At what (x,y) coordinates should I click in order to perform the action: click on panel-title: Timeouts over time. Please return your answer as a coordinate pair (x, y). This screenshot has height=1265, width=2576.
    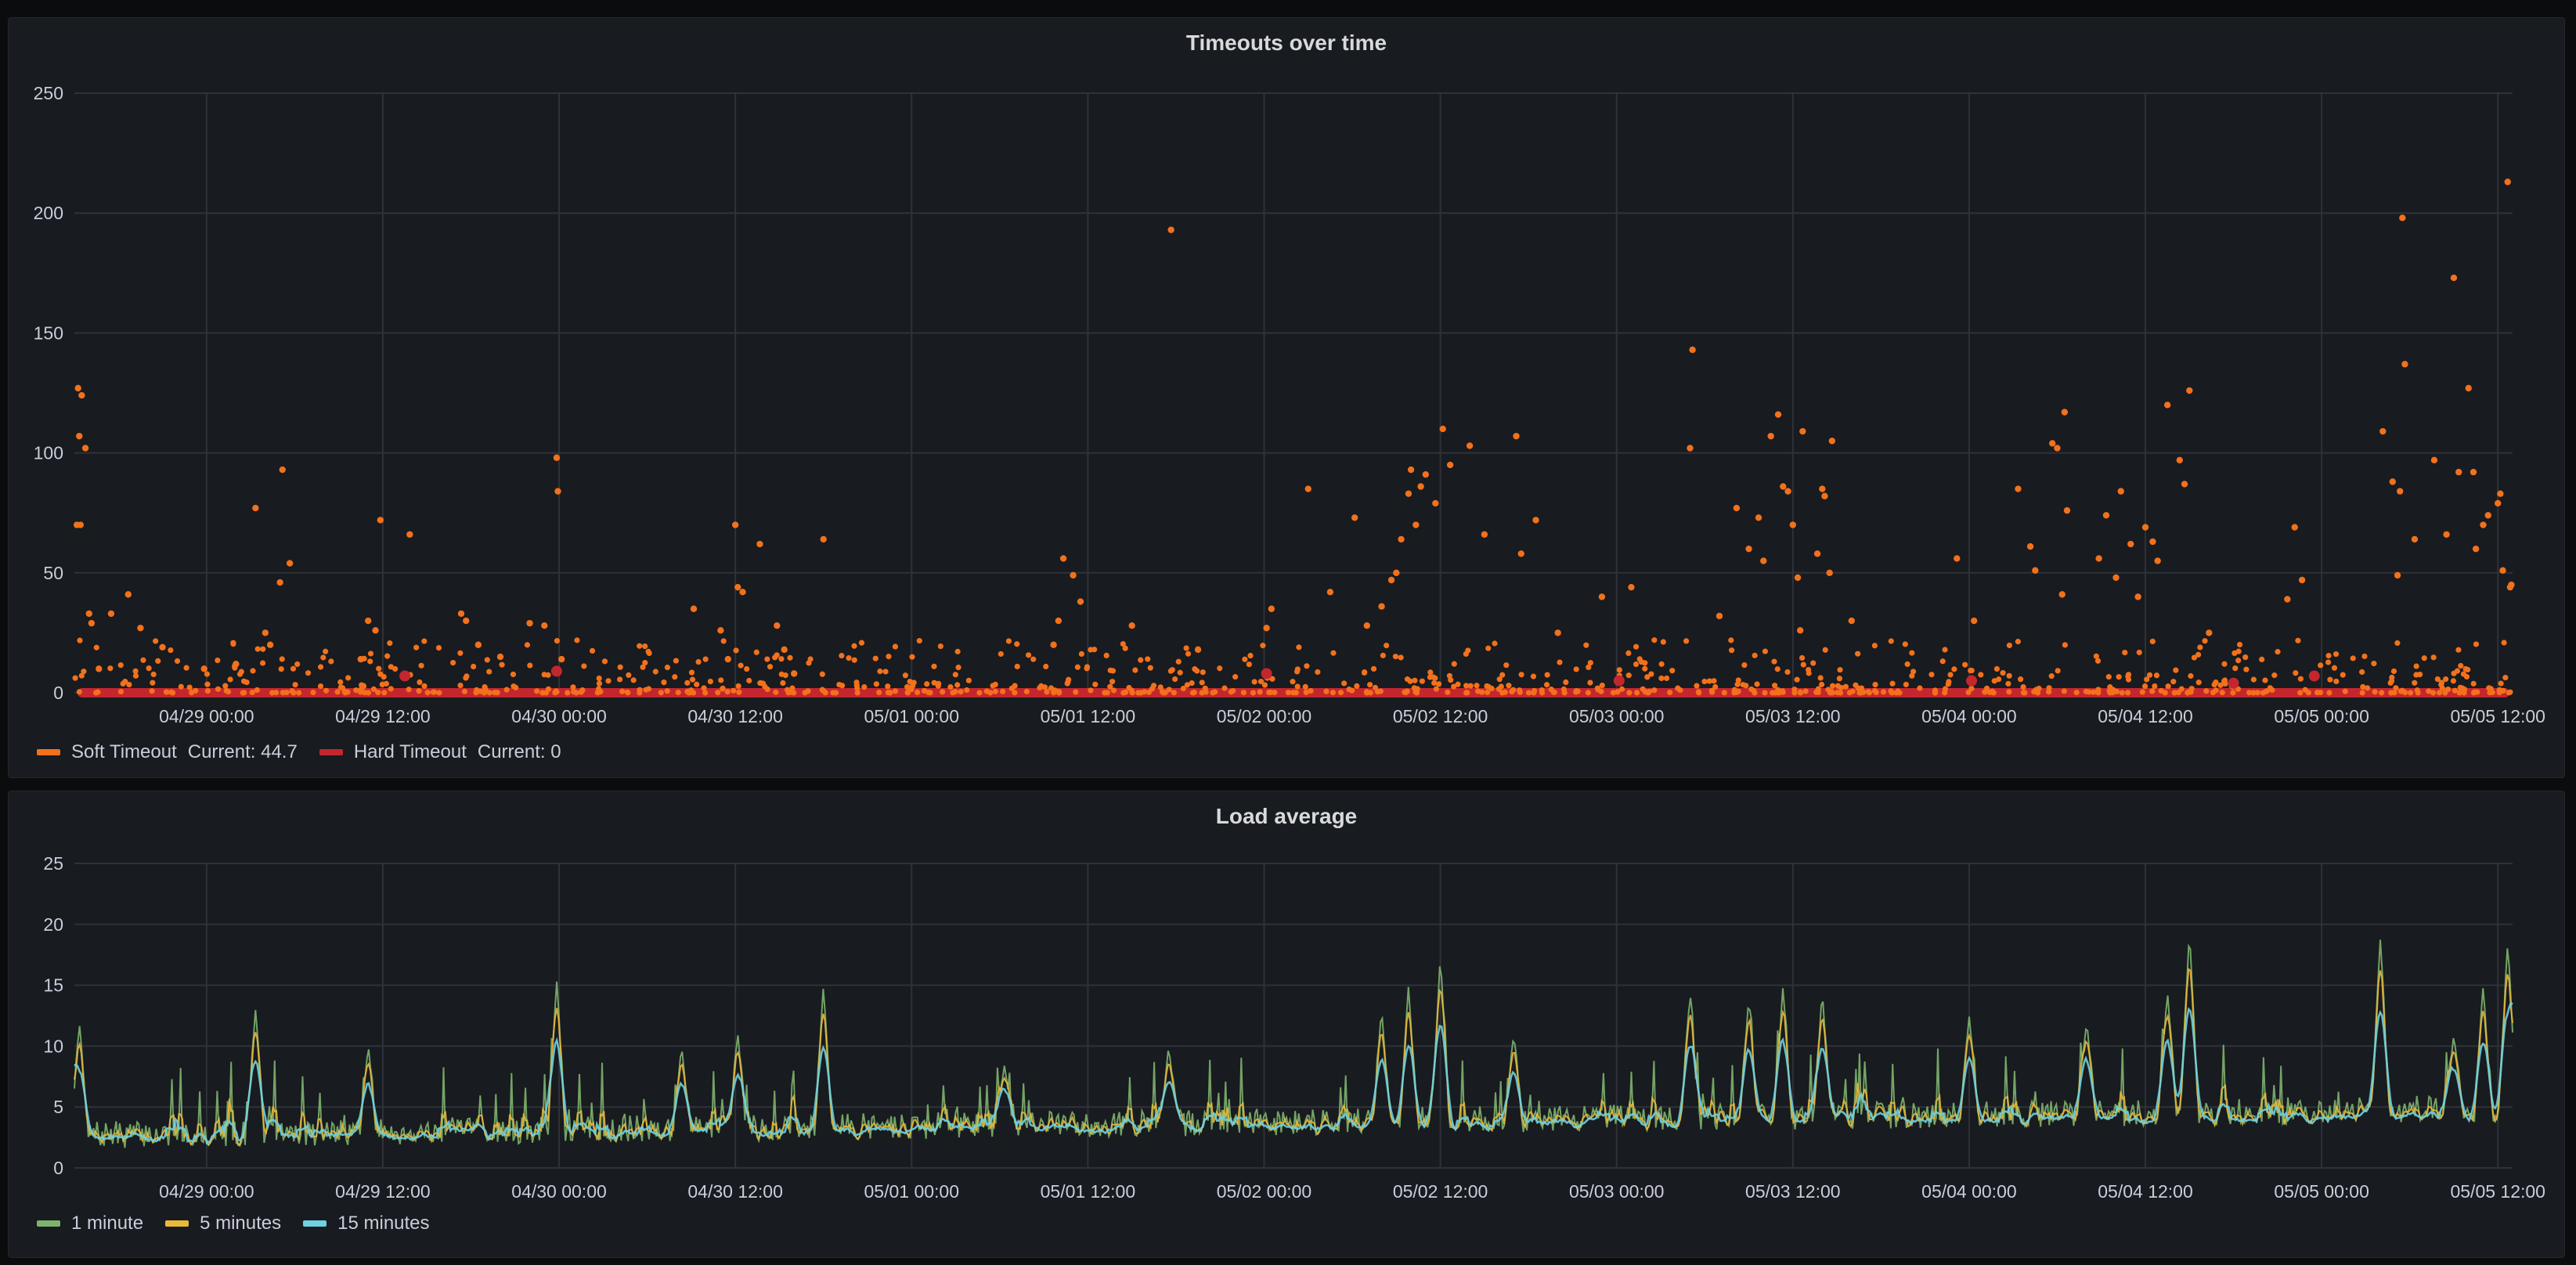
    Looking at the image, I should click on (1286, 43).